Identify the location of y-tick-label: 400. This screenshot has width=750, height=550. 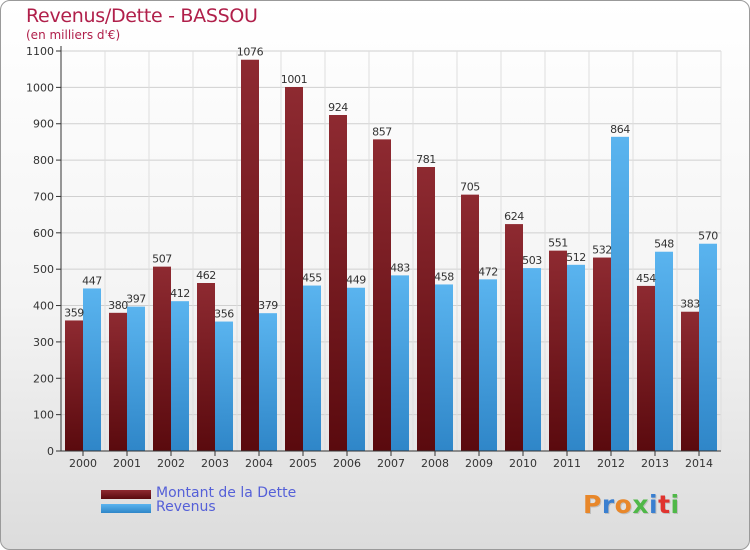
(43, 306).